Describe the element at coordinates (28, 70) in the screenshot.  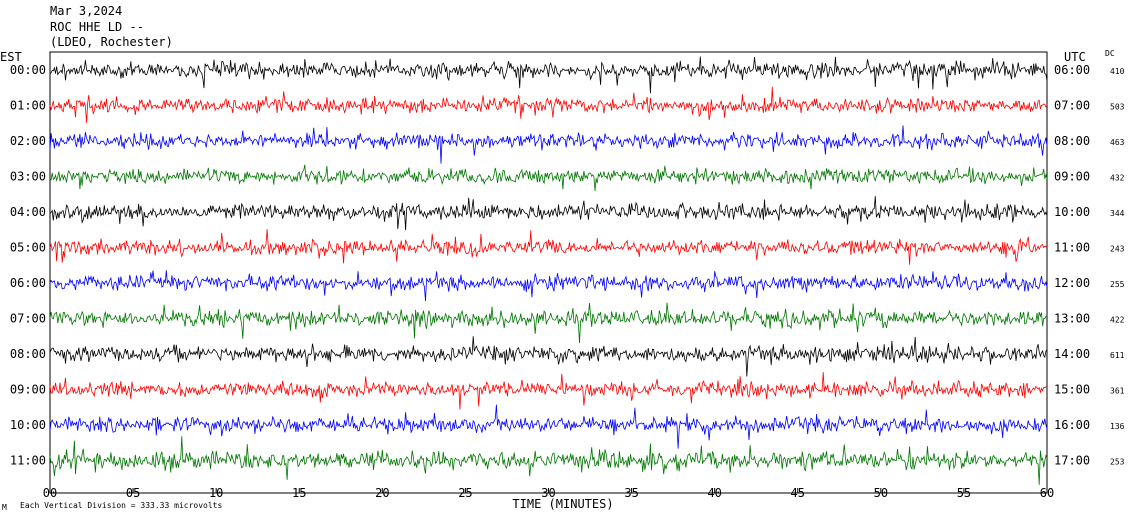
I see `est-hour-label: 00:00` at that location.